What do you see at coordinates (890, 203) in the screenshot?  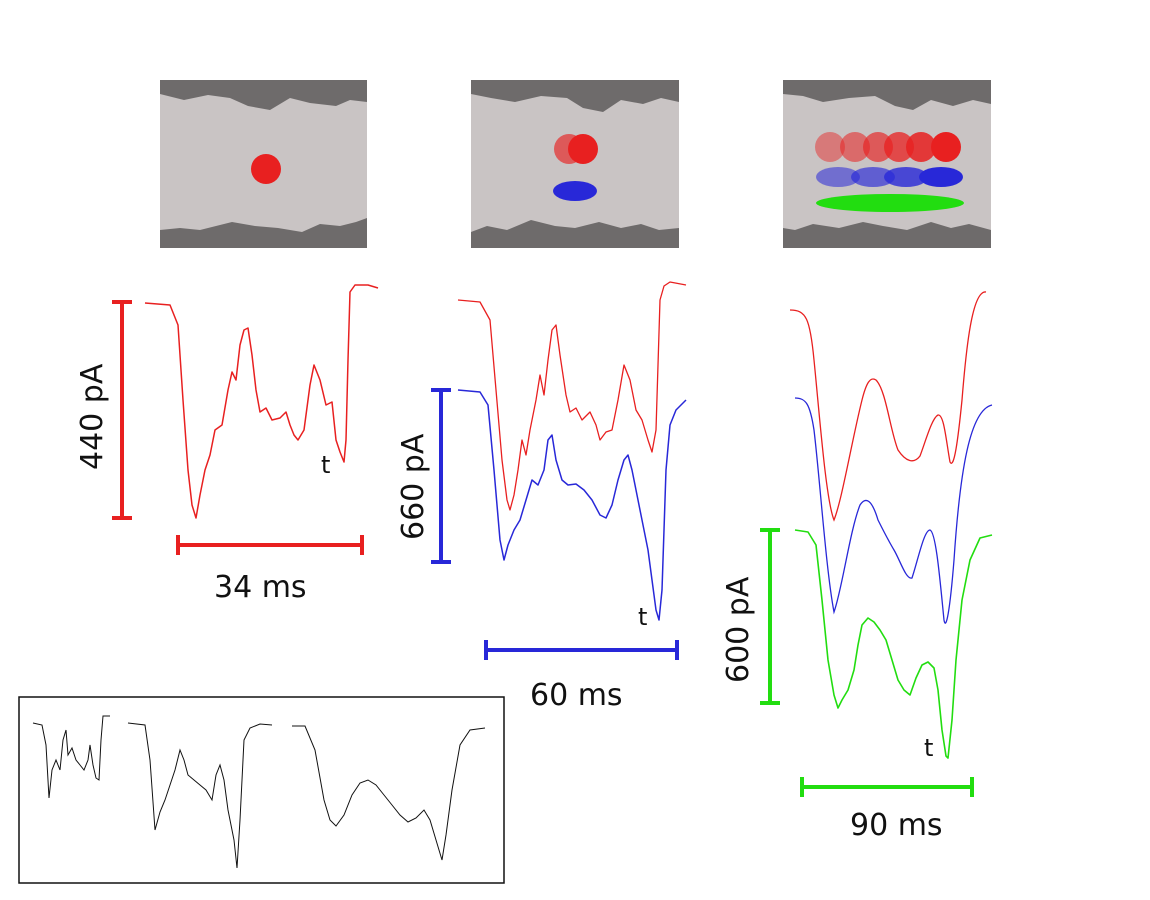 I see `green-ellipse` at bounding box center [890, 203].